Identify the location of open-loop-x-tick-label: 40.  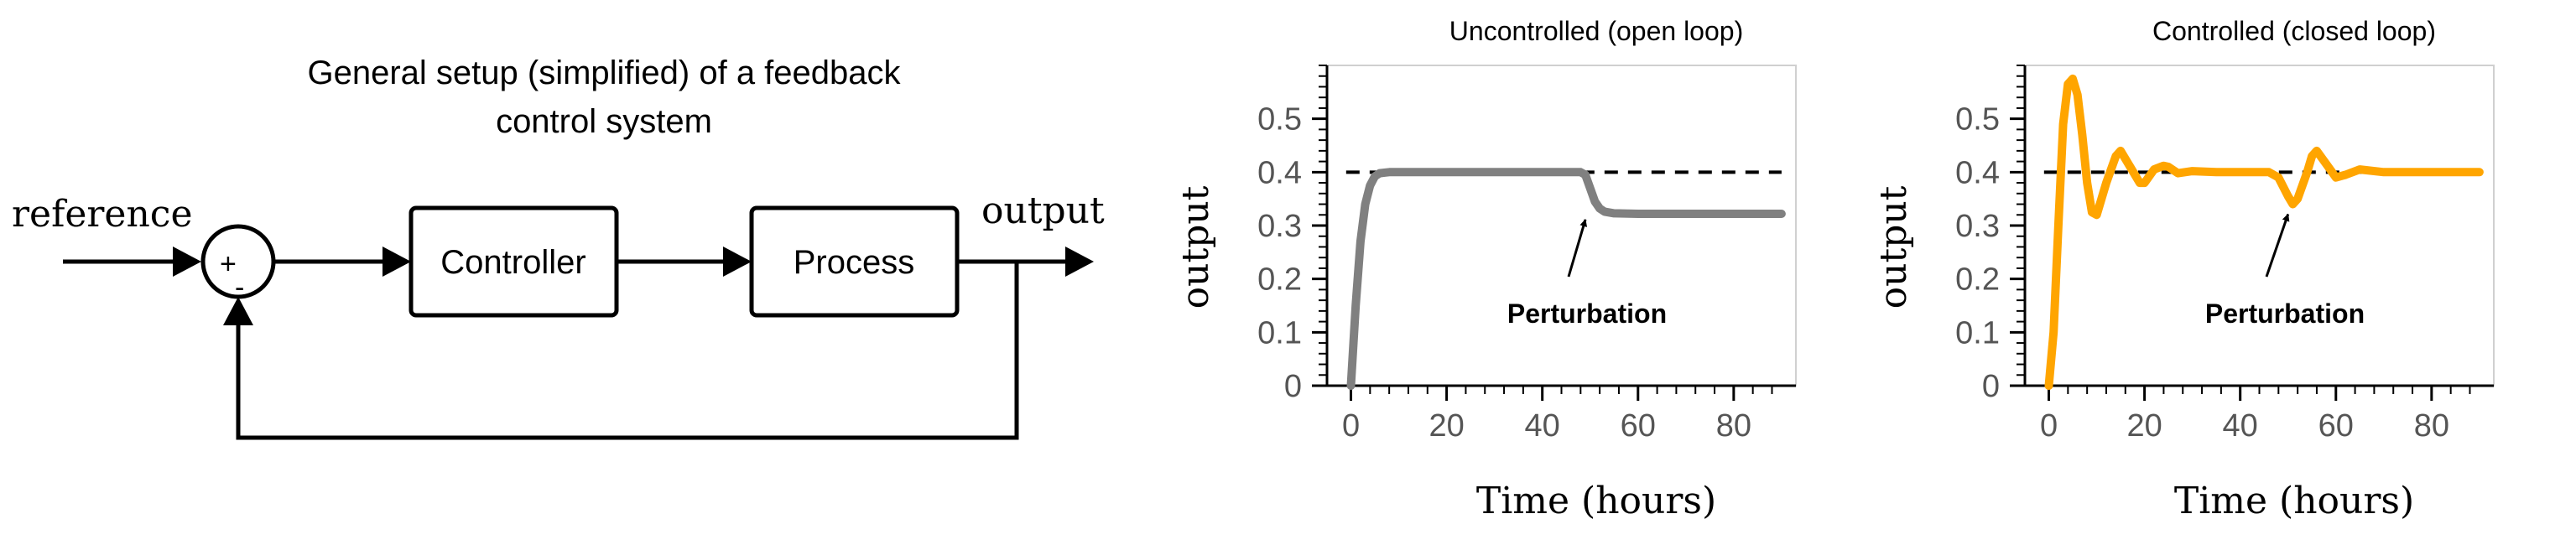
(1542, 426).